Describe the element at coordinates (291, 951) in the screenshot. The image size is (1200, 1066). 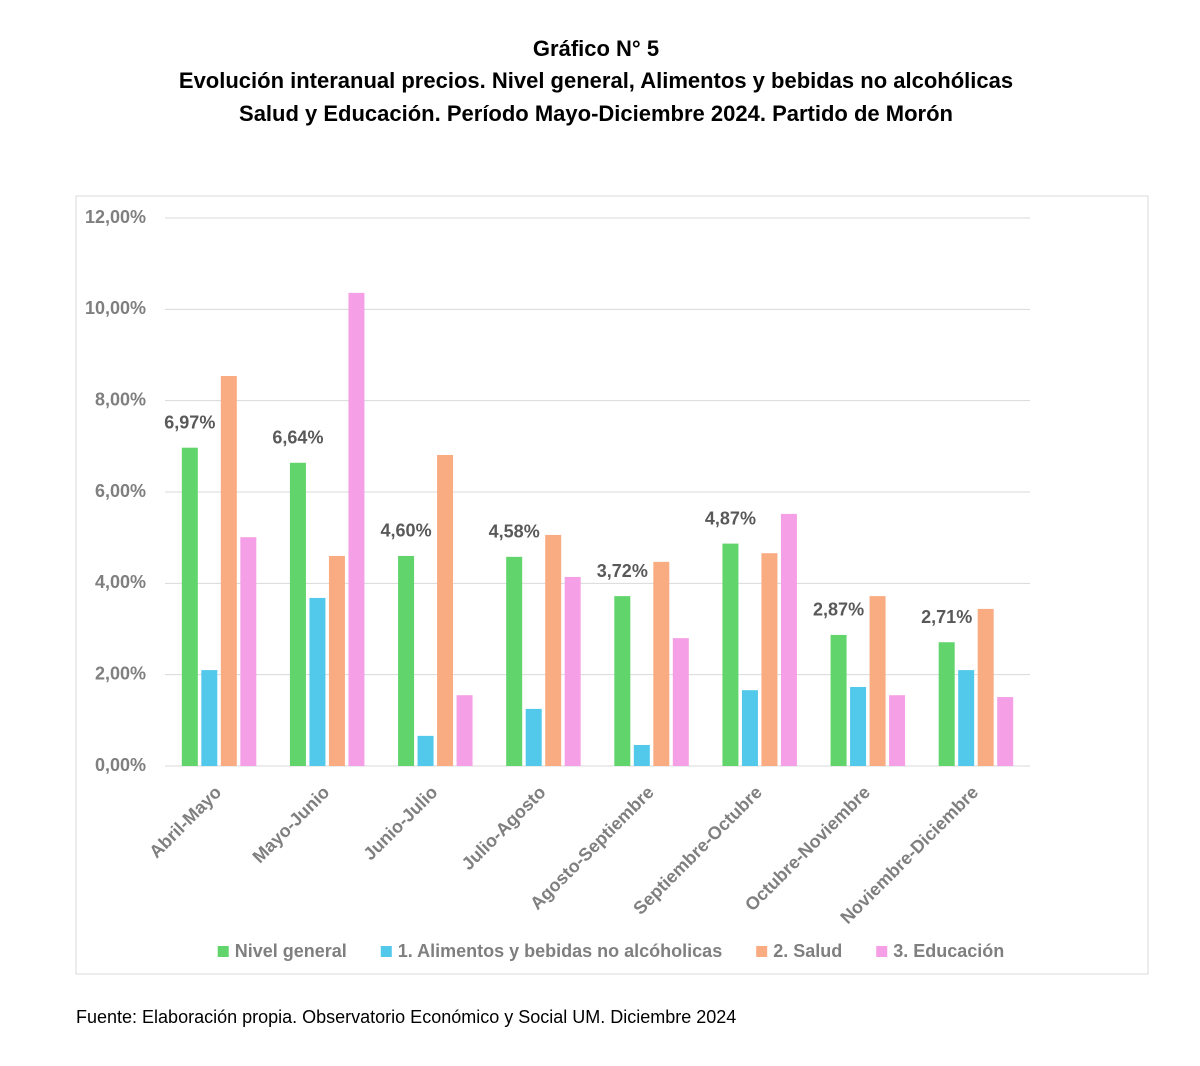
I see `legend-label: Nivel general` at that location.